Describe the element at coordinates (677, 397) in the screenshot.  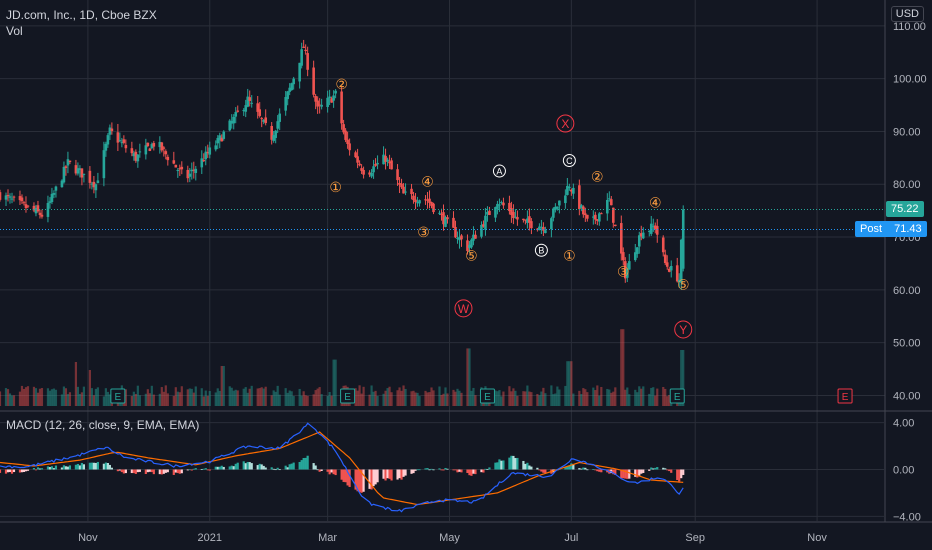
I see `earnings-marker-label: E` at that location.